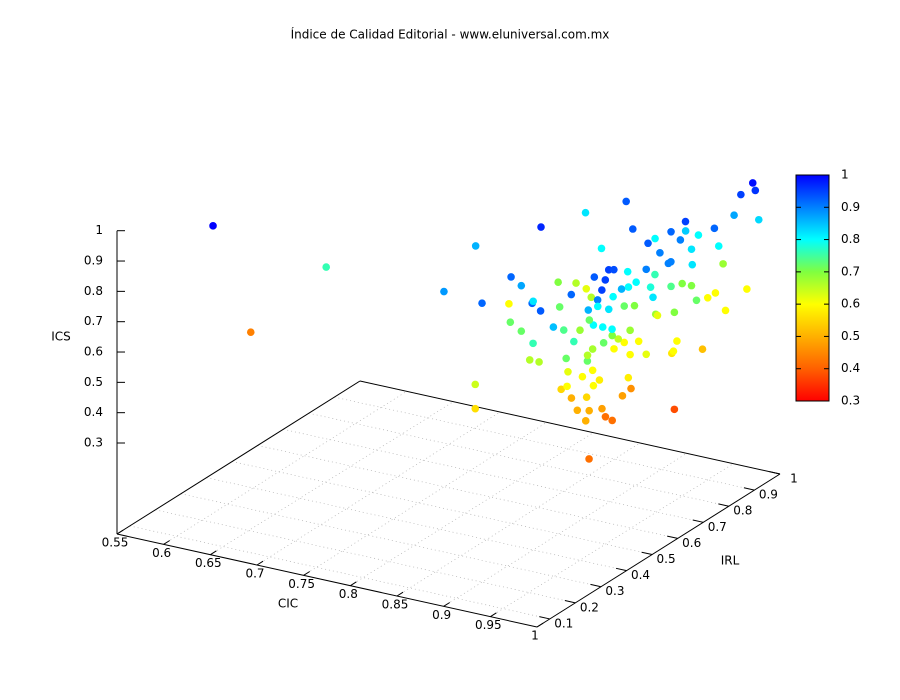  I want to click on z-tick-label: 1, so click(99, 230).